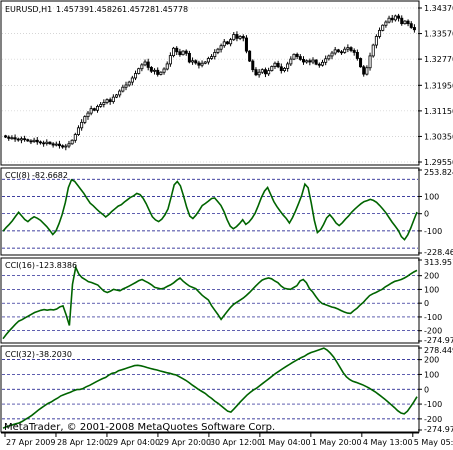 This screenshot has height=450, width=453. I want to click on cci32-tick-label: 200, so click(431, 360).